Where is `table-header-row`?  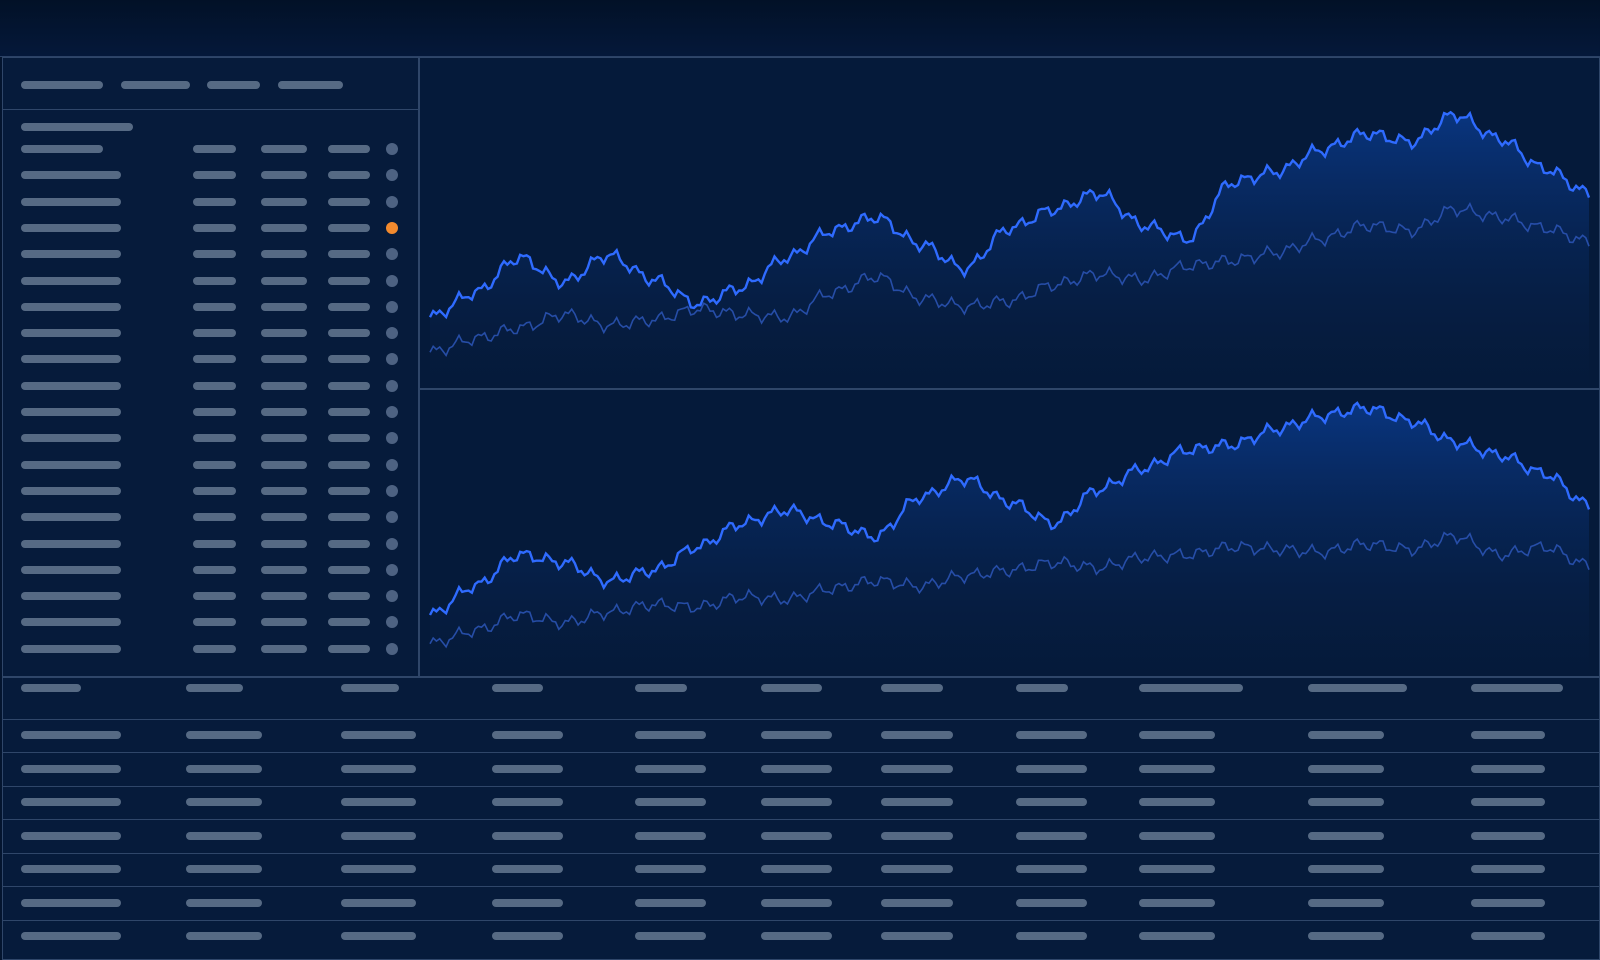 table-header-row is located at coordinates (801, 699).